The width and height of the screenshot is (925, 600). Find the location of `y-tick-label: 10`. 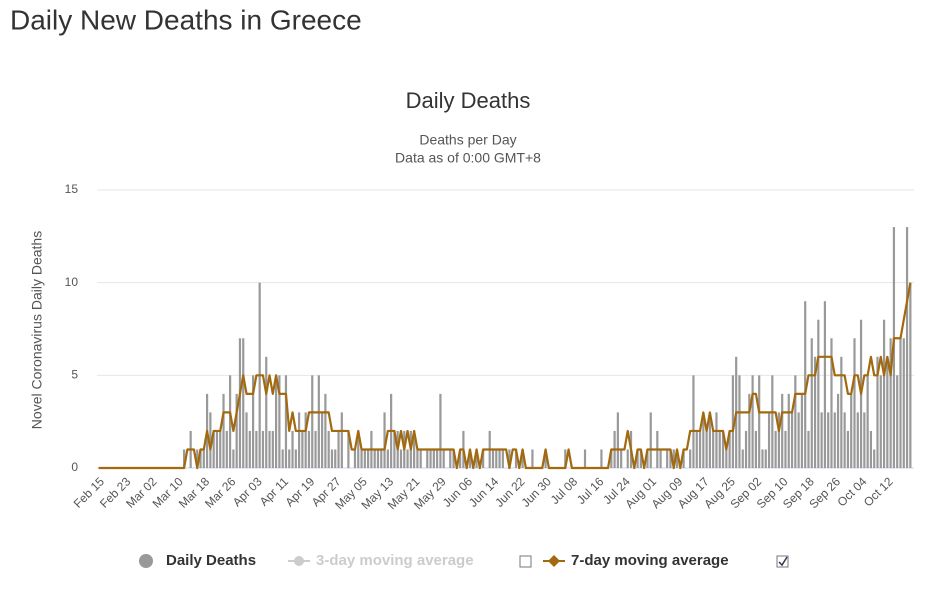

y-tick-label: 10 is located at coordinates (72, 282).